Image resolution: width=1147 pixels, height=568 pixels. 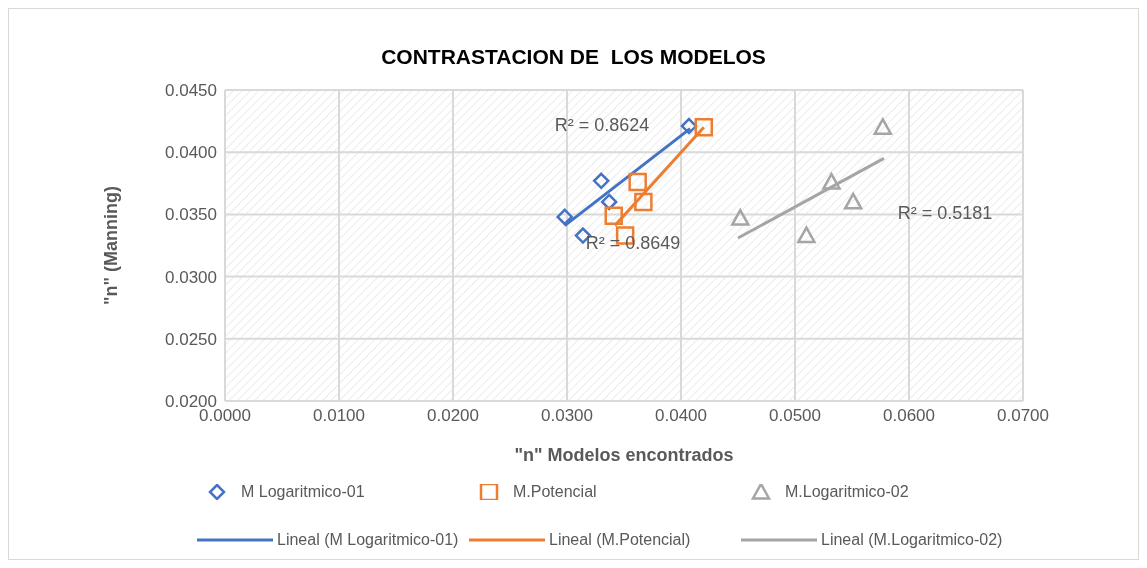 I want to click on x-tick-label: 0.0400, so click(x=681, y=416).